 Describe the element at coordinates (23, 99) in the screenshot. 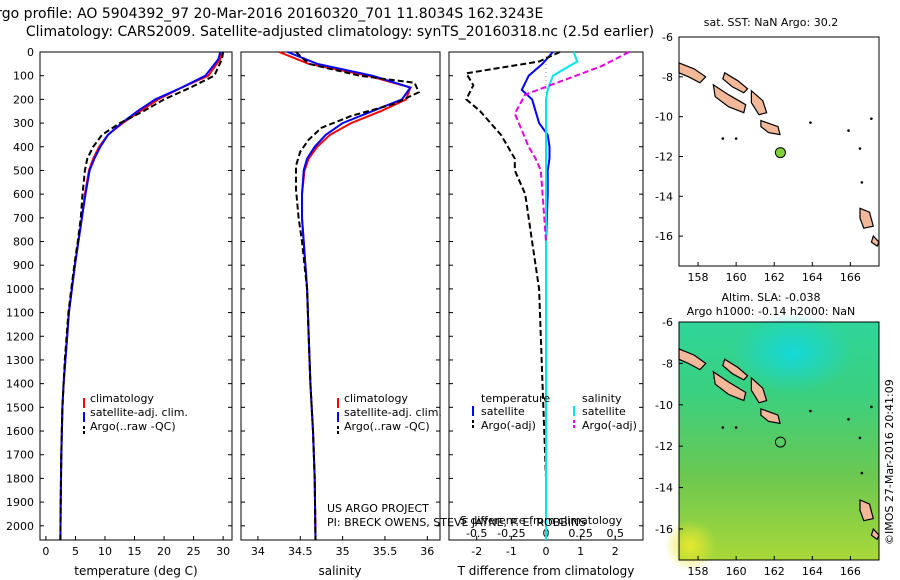

I see `y-tick-label: 200` at that location.